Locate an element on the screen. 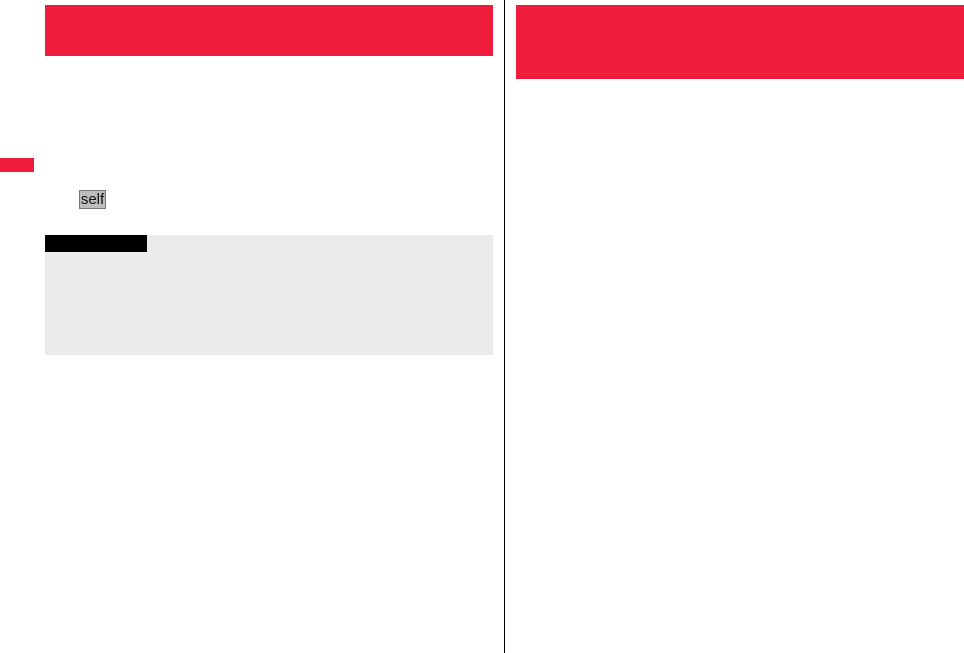 Image resolution: width=964 pixels, height=653 pixels. self-key-icon: self is located at coordinates (92, 199).